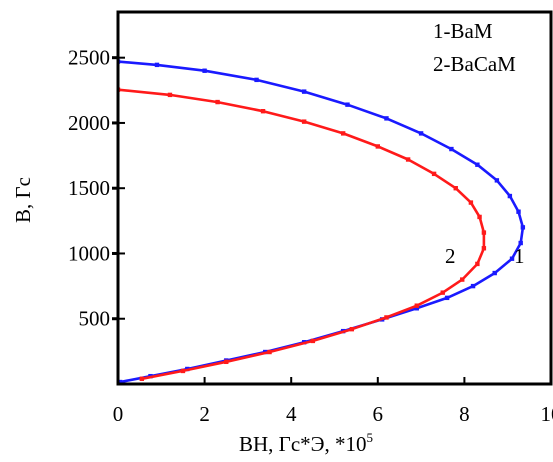 This screenshot has width=553, height=462. What do you see at coordinates (303, 444) in the screenshot?
I see `x-axis-title-text: BH, Гс*Э, *10` at bounding box center [303, 444].